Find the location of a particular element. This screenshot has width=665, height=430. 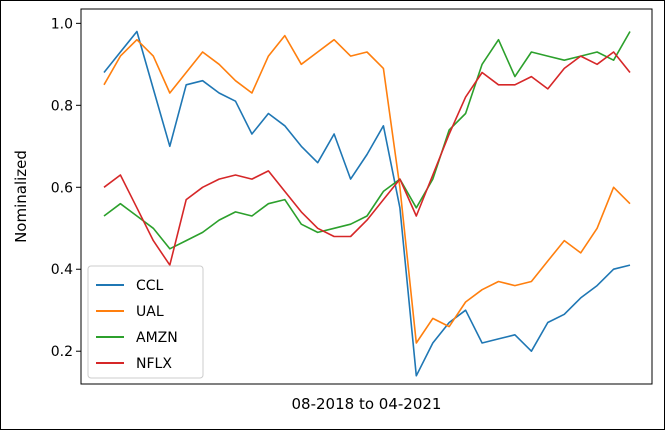

x-axis-label: 08-2018 to 04-2021 is located at coordinates (367, 404).